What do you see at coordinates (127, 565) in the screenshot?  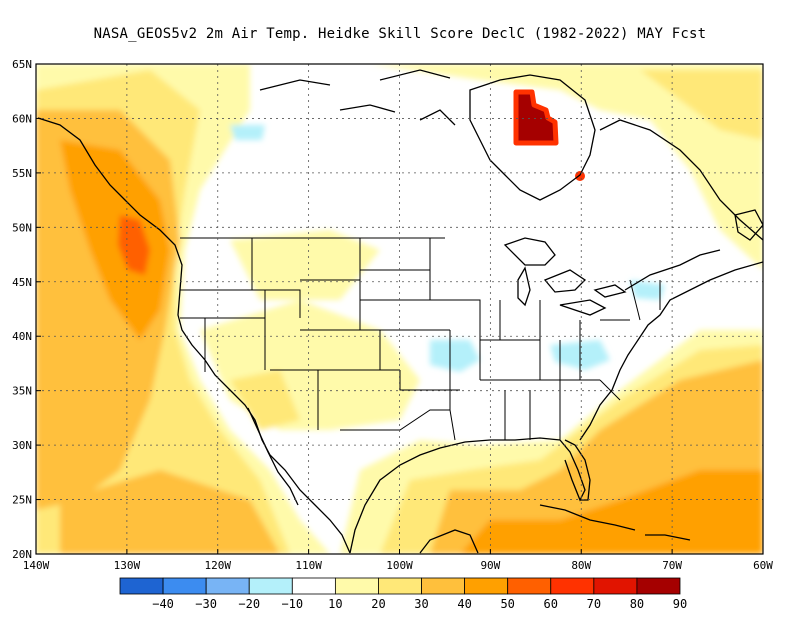 I see `lon-tick-label: 130W` at bounding box center [127, 565].